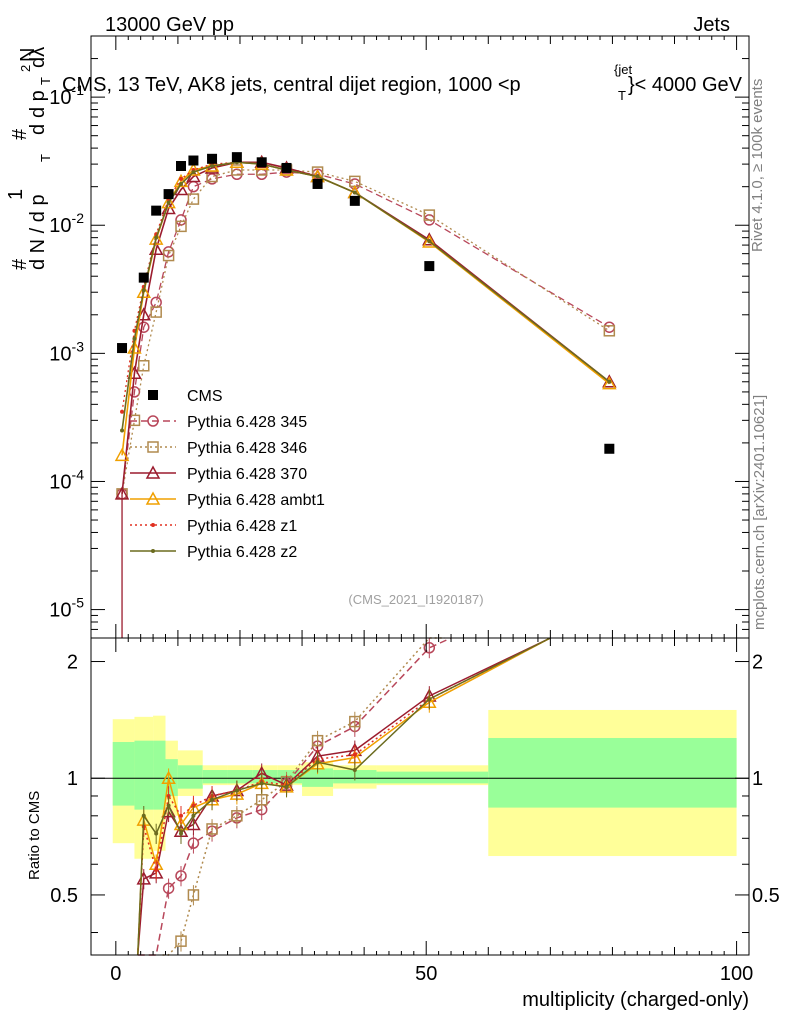  What do you see at coordinates (685, 85) in the screenshot?
I see `title-tail: }< 4000 GeV` at bounding box center [685, 85].